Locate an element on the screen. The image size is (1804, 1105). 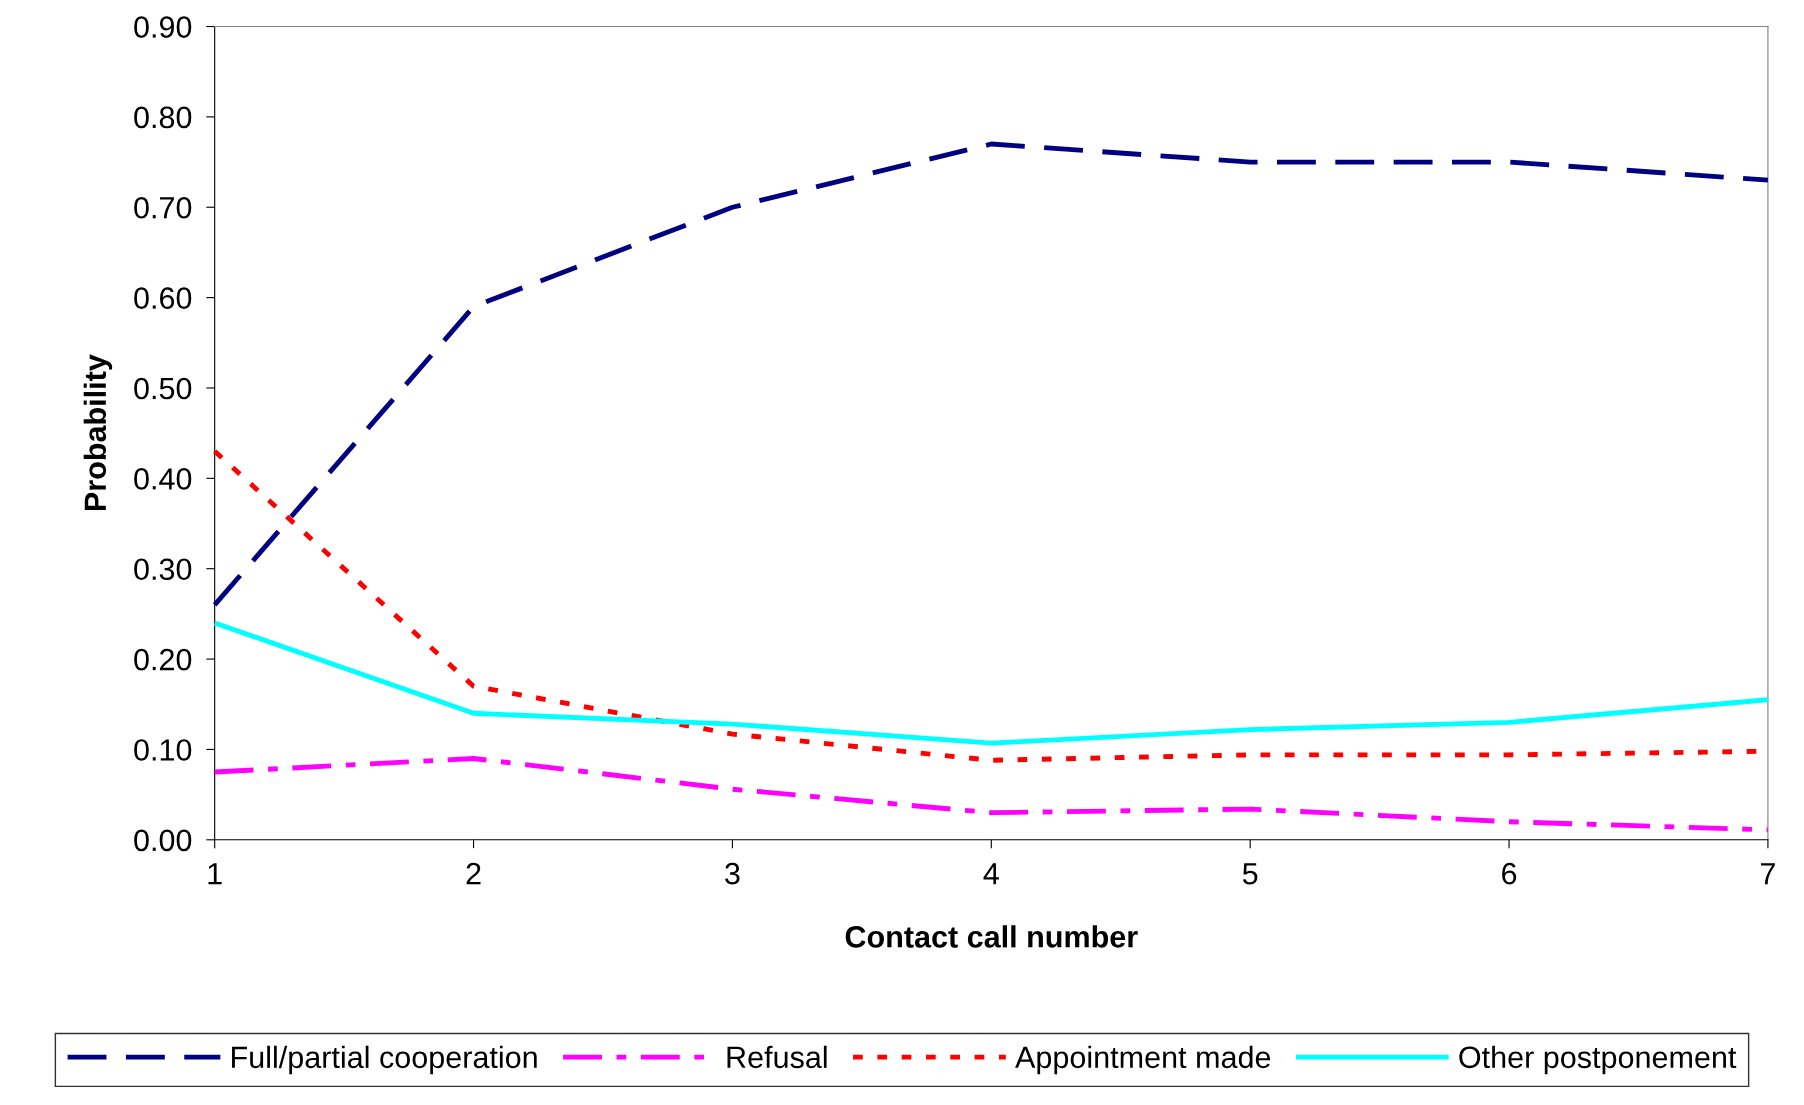
y-tick-label: 0.90 is located at coordinates (163, 27).